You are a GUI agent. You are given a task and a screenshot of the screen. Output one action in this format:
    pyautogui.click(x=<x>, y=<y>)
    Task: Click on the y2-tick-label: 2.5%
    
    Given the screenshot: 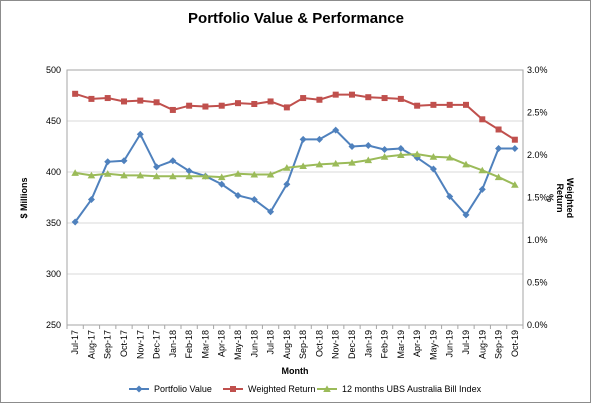 What is the action you would take?
    pyautogui.click(x=537, y=113)
    